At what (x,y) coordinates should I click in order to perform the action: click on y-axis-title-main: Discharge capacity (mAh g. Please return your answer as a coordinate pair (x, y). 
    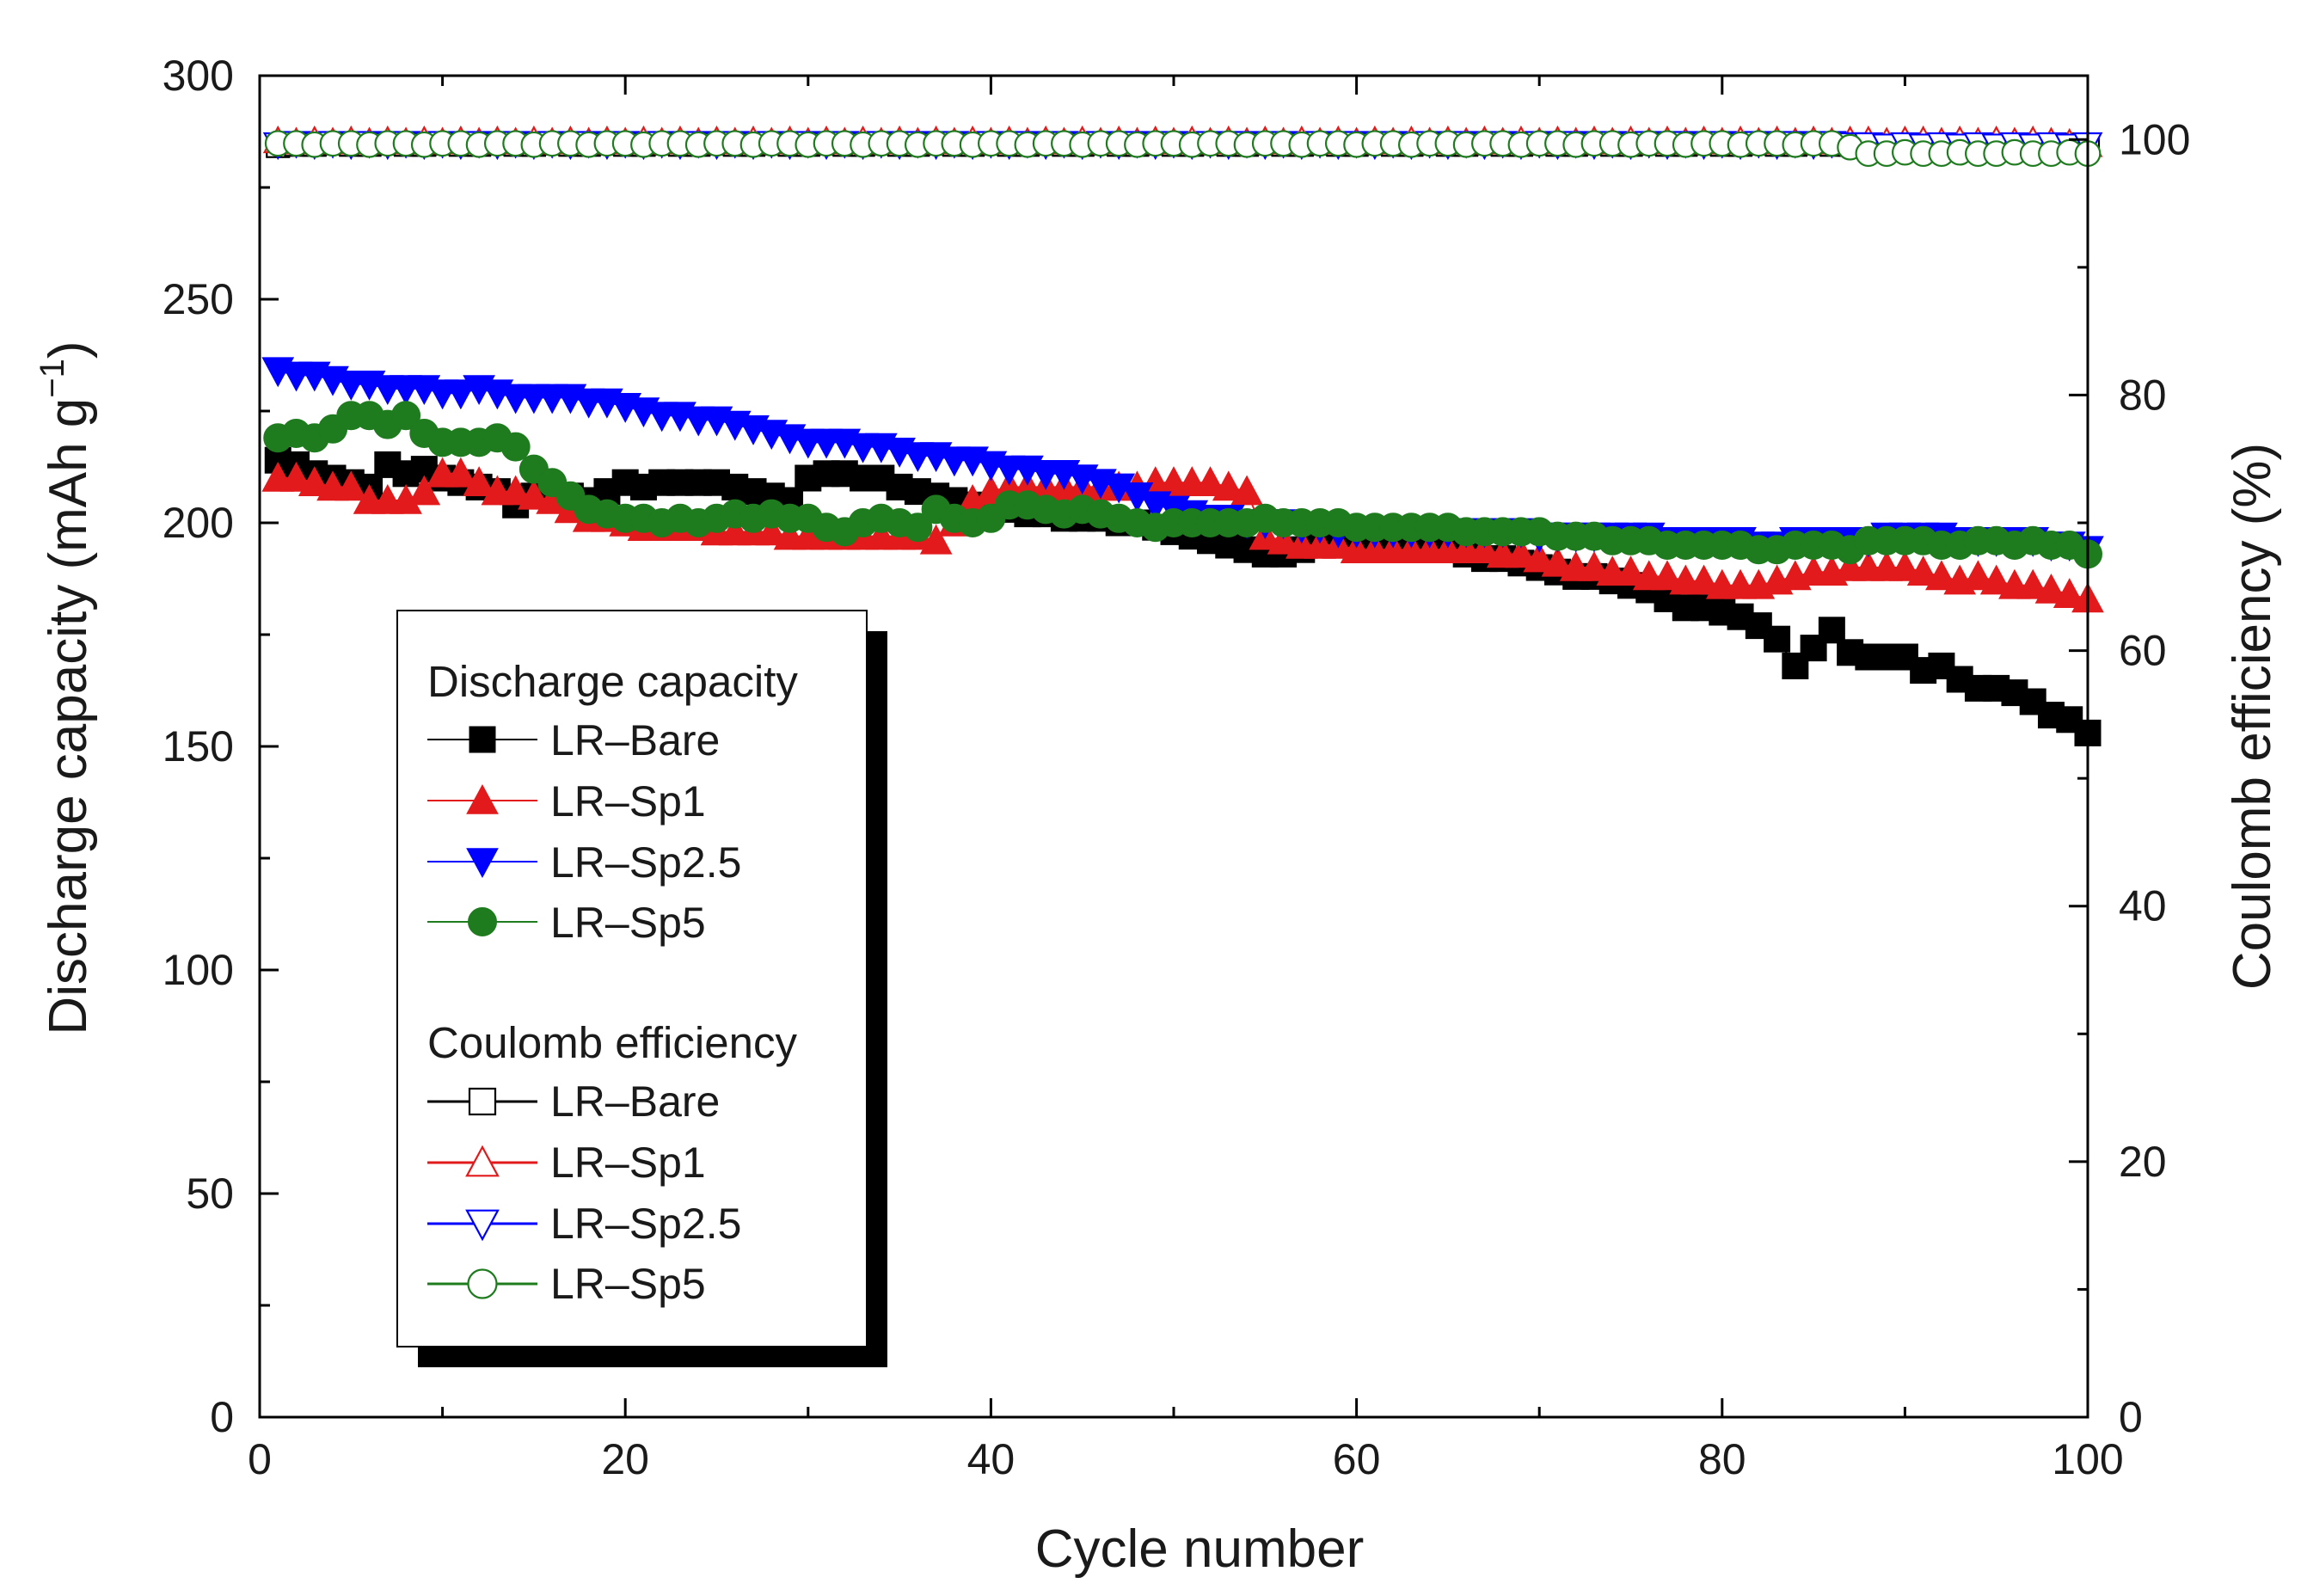
    Looking at the image, I should click on (68, 716).